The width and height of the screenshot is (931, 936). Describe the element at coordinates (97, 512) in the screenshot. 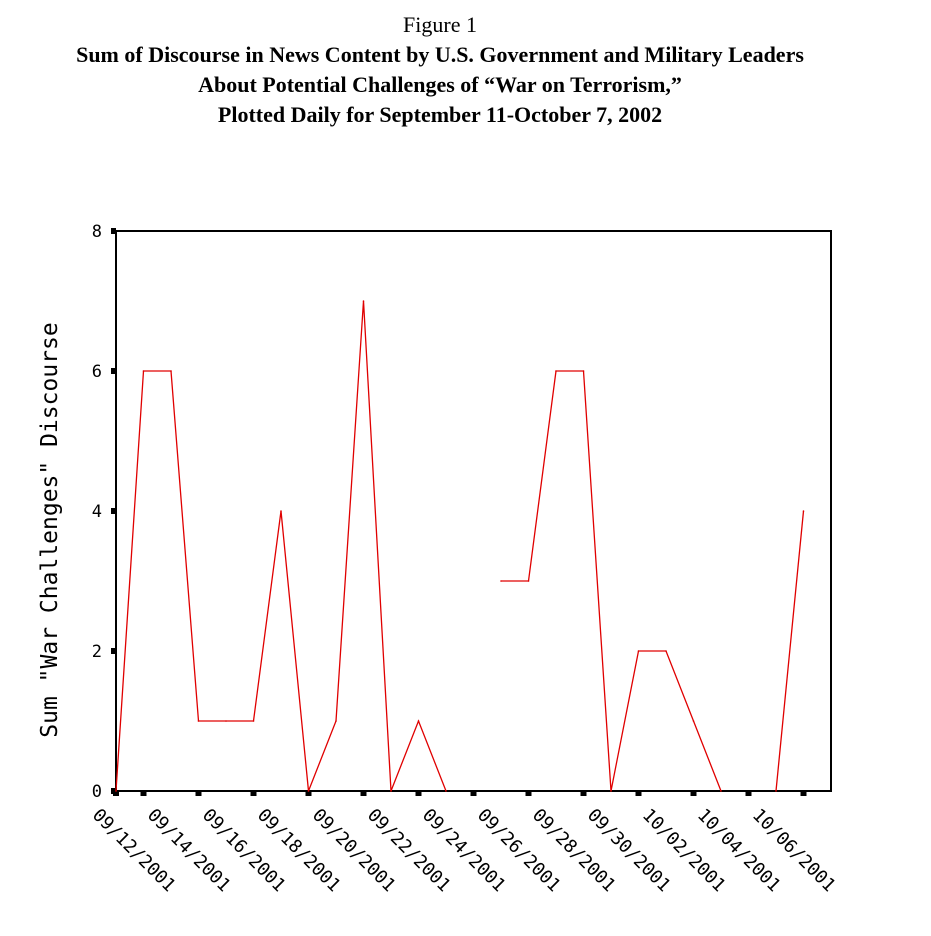

I see `y-tick-label: 4` at that location.